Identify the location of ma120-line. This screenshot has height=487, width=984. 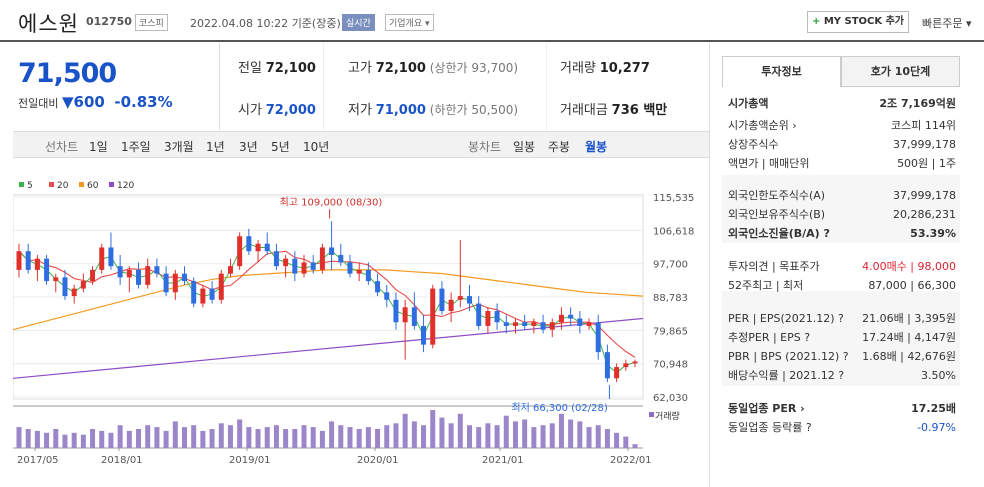
(328, 348).